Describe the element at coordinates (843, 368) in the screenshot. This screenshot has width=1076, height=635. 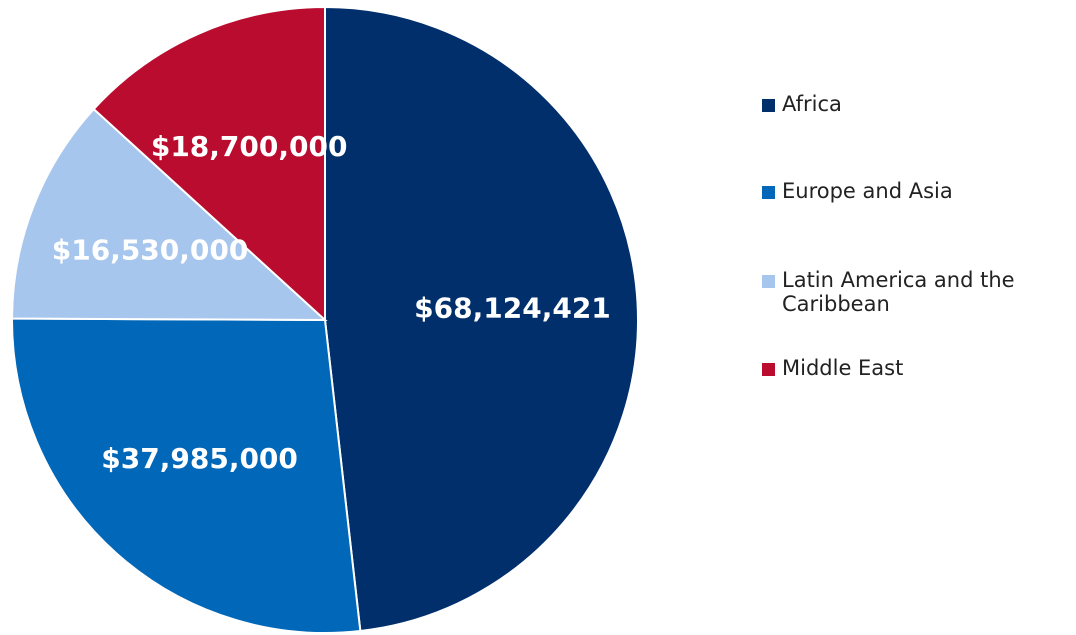
I see `legend-label: Middle East` at that location.